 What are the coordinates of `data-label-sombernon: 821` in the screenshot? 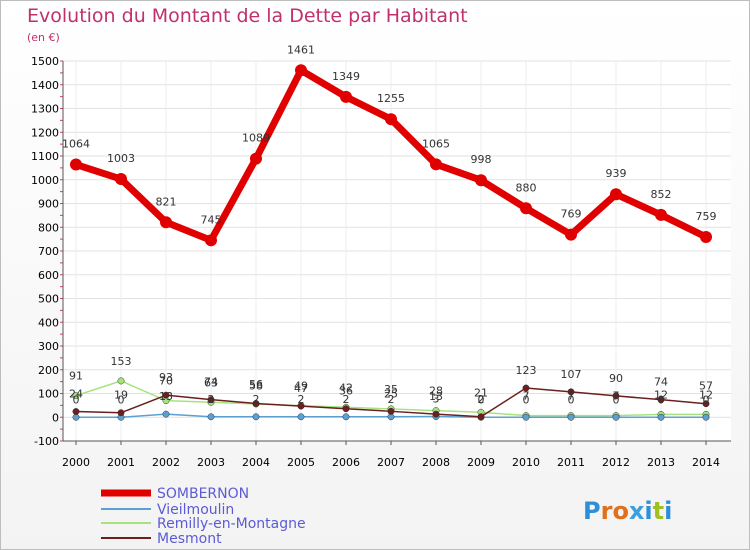 It's located at (166, 201).